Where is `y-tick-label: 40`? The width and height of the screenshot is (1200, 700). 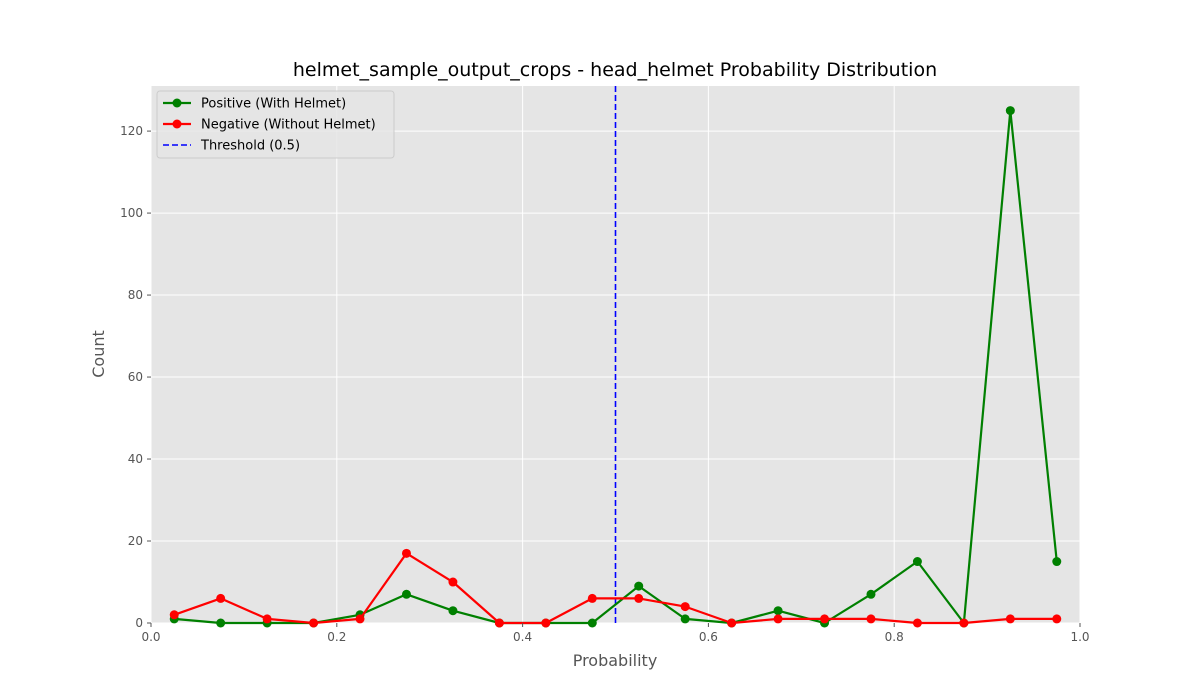 y-tick-label: 40 is located at coordinates (135, 459).